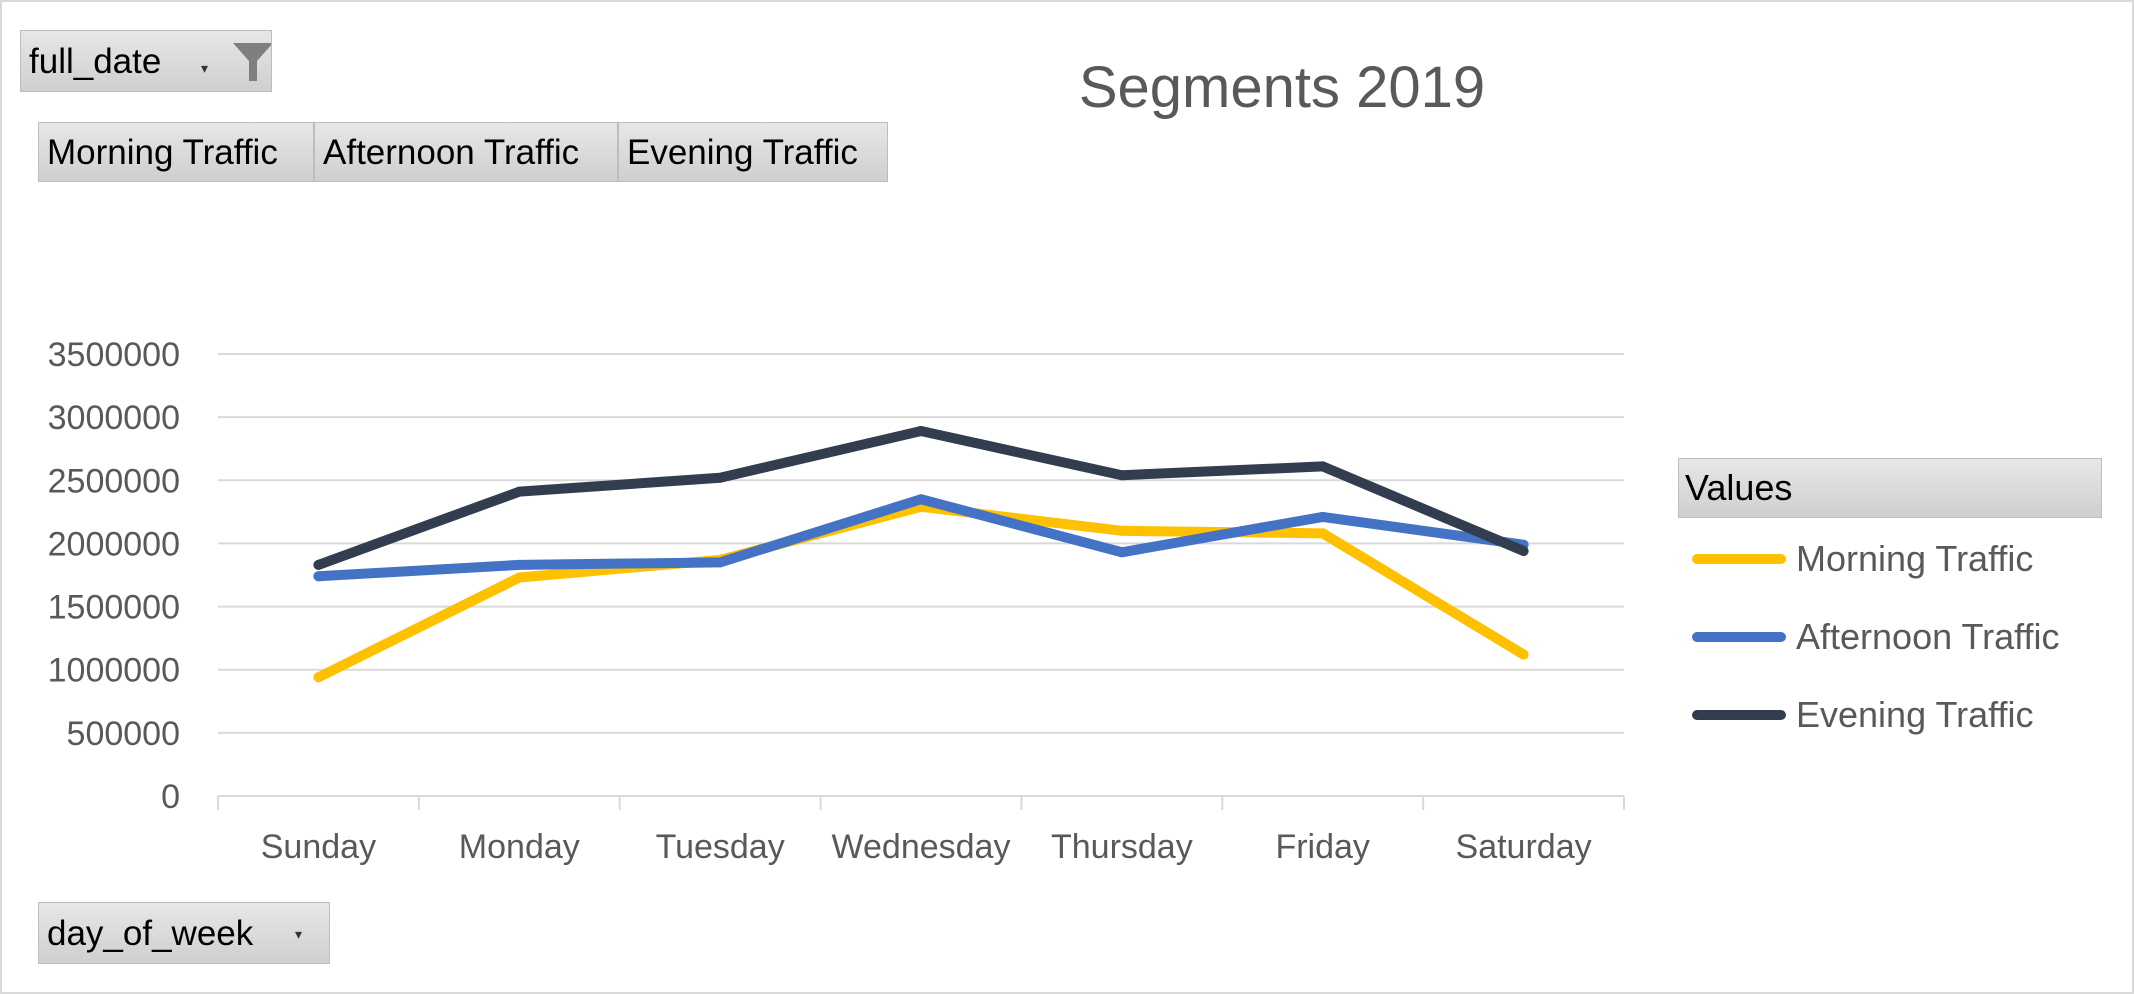  What do you see at coordinates (720, 477) in the screenshot?
I see `data-point-evening-traffic-tuesday` at bounding box center [720, 477].